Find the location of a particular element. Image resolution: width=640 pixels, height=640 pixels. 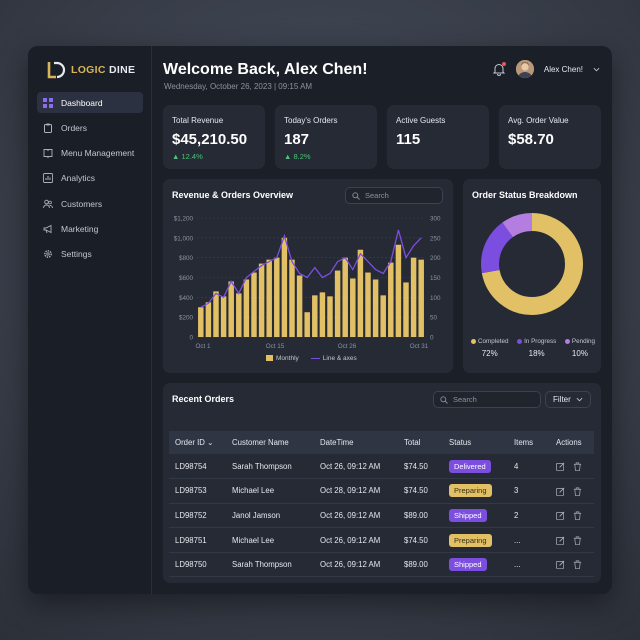

customer-name: Janol Jamson is located at coordinates (270, 516).